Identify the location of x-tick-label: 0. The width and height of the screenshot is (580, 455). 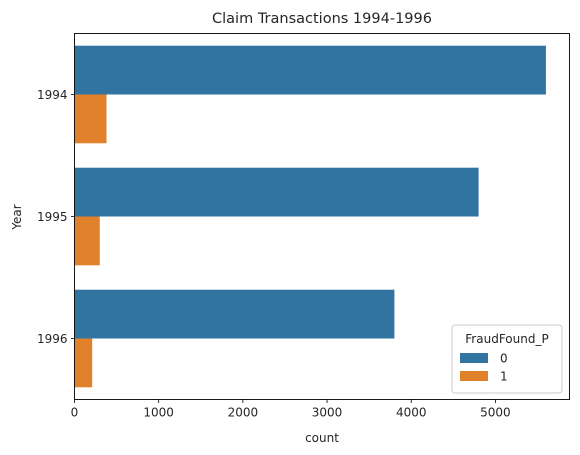
(75, 413).